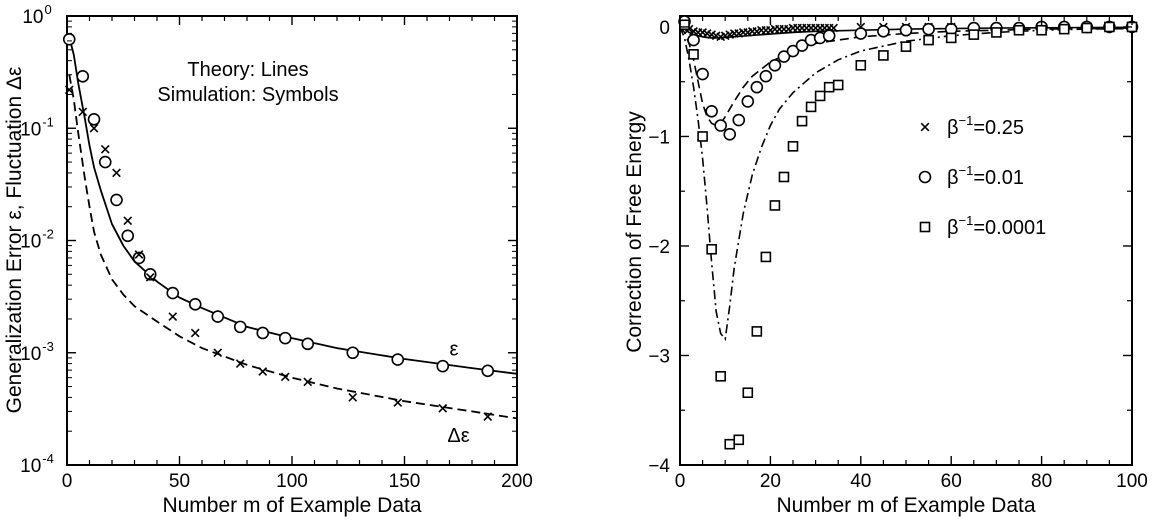 This screenshot has height=521, width=1157. I want to click on right-x-axis-title: Number m of Example Data, so click(905, 505).